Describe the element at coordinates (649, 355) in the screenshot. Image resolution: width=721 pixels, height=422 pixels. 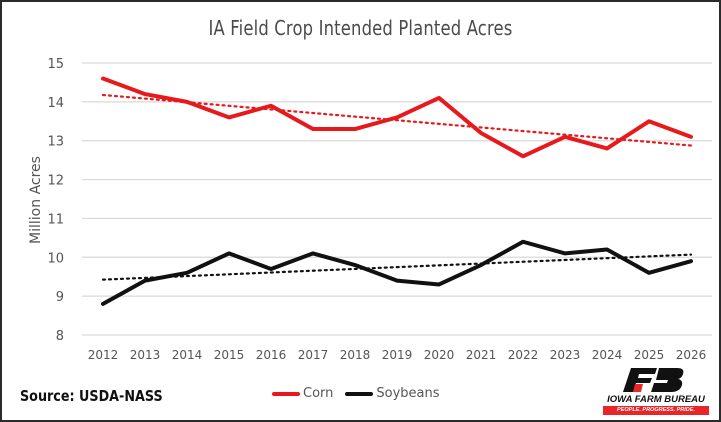
I see `x-tick-label: 2025` at that location.